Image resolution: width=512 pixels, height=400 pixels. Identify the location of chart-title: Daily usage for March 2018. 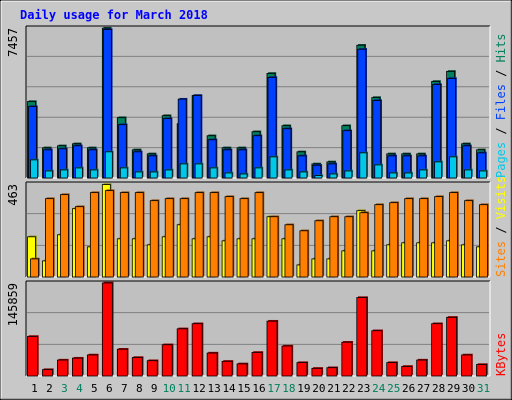
(114, 15).